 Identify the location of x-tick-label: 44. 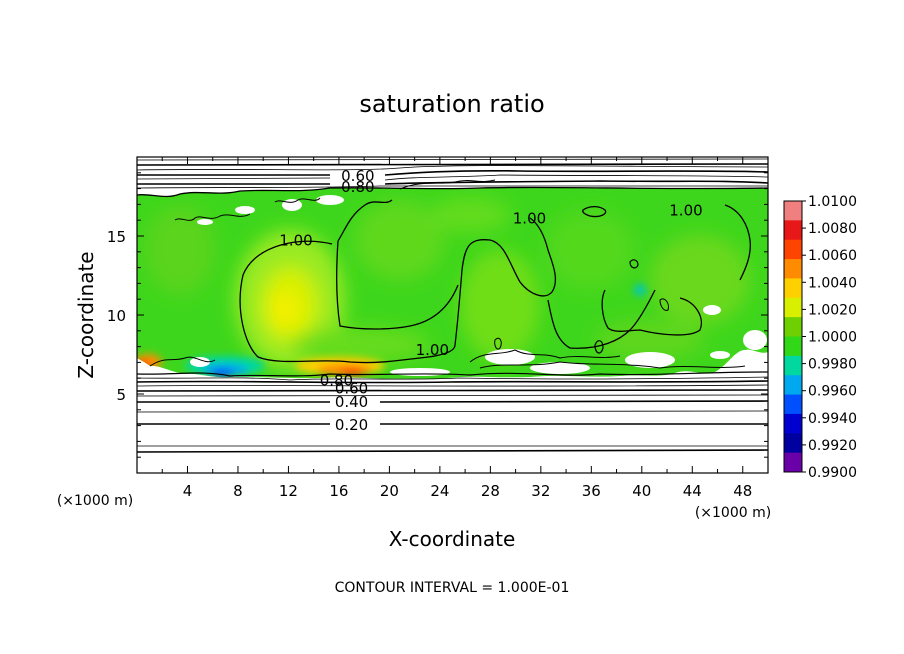
(692, 491).